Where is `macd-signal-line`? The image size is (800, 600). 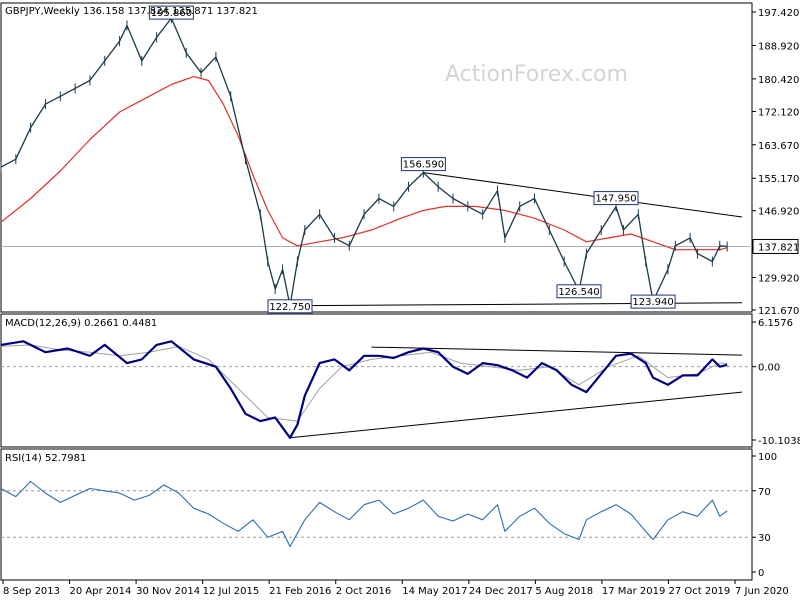
macd-signal-line is located at coordinates (364, 383).